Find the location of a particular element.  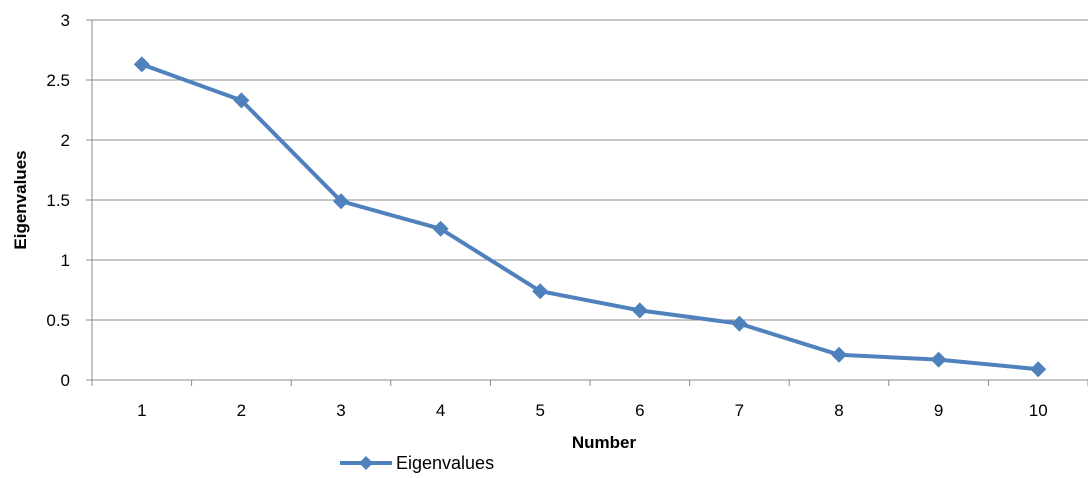

x-tick-labels: 1 2 3 4 5 6 7 8 9 10 is located at coordinates (592, 410).